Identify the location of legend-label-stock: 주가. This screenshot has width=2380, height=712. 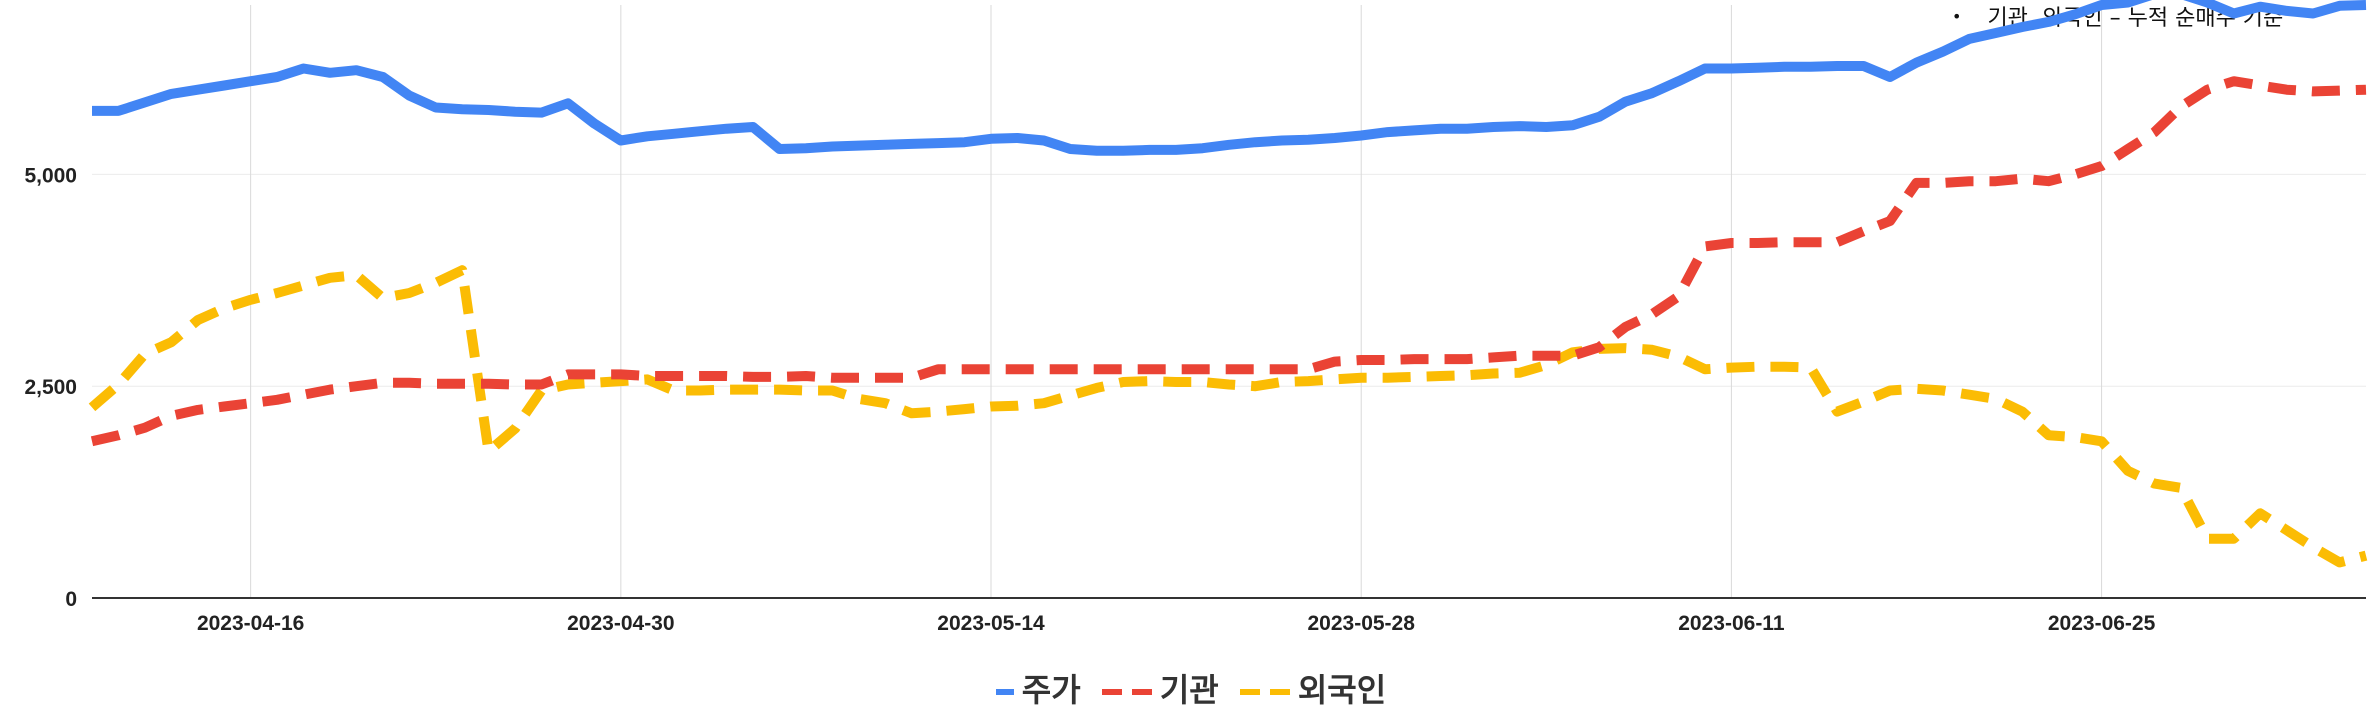
(1051, 690).